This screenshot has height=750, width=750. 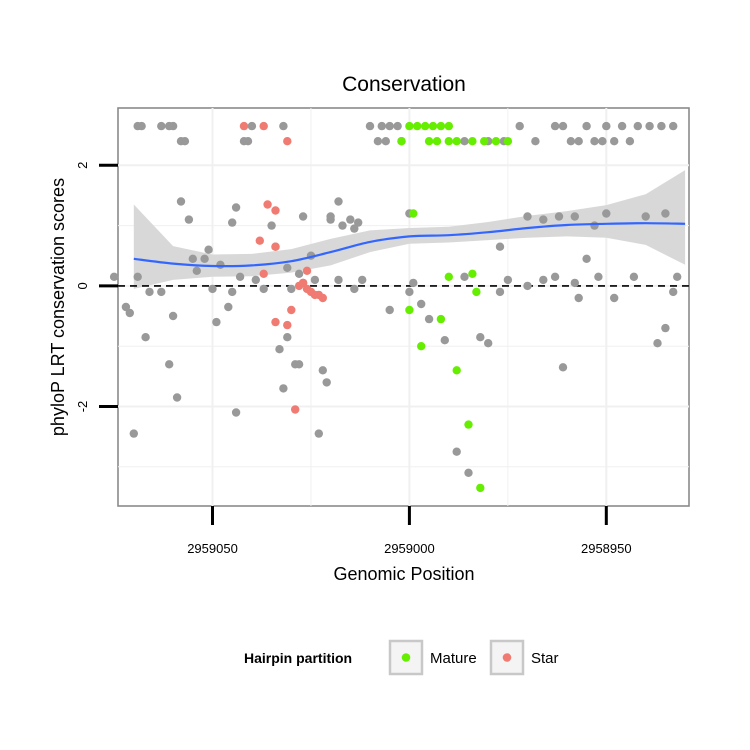 I want to click on x-axis-title: Genomic Position, so click(x=403, y=574).